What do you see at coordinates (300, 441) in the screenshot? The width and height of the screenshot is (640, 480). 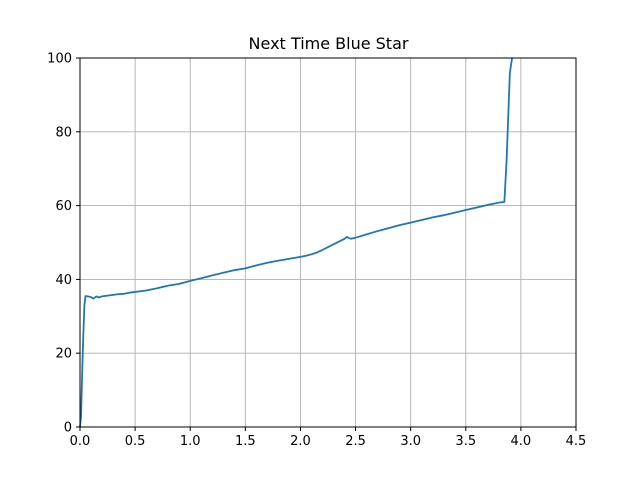 I see `x-tick-label: 2.0` at bounding box center [300, 441].